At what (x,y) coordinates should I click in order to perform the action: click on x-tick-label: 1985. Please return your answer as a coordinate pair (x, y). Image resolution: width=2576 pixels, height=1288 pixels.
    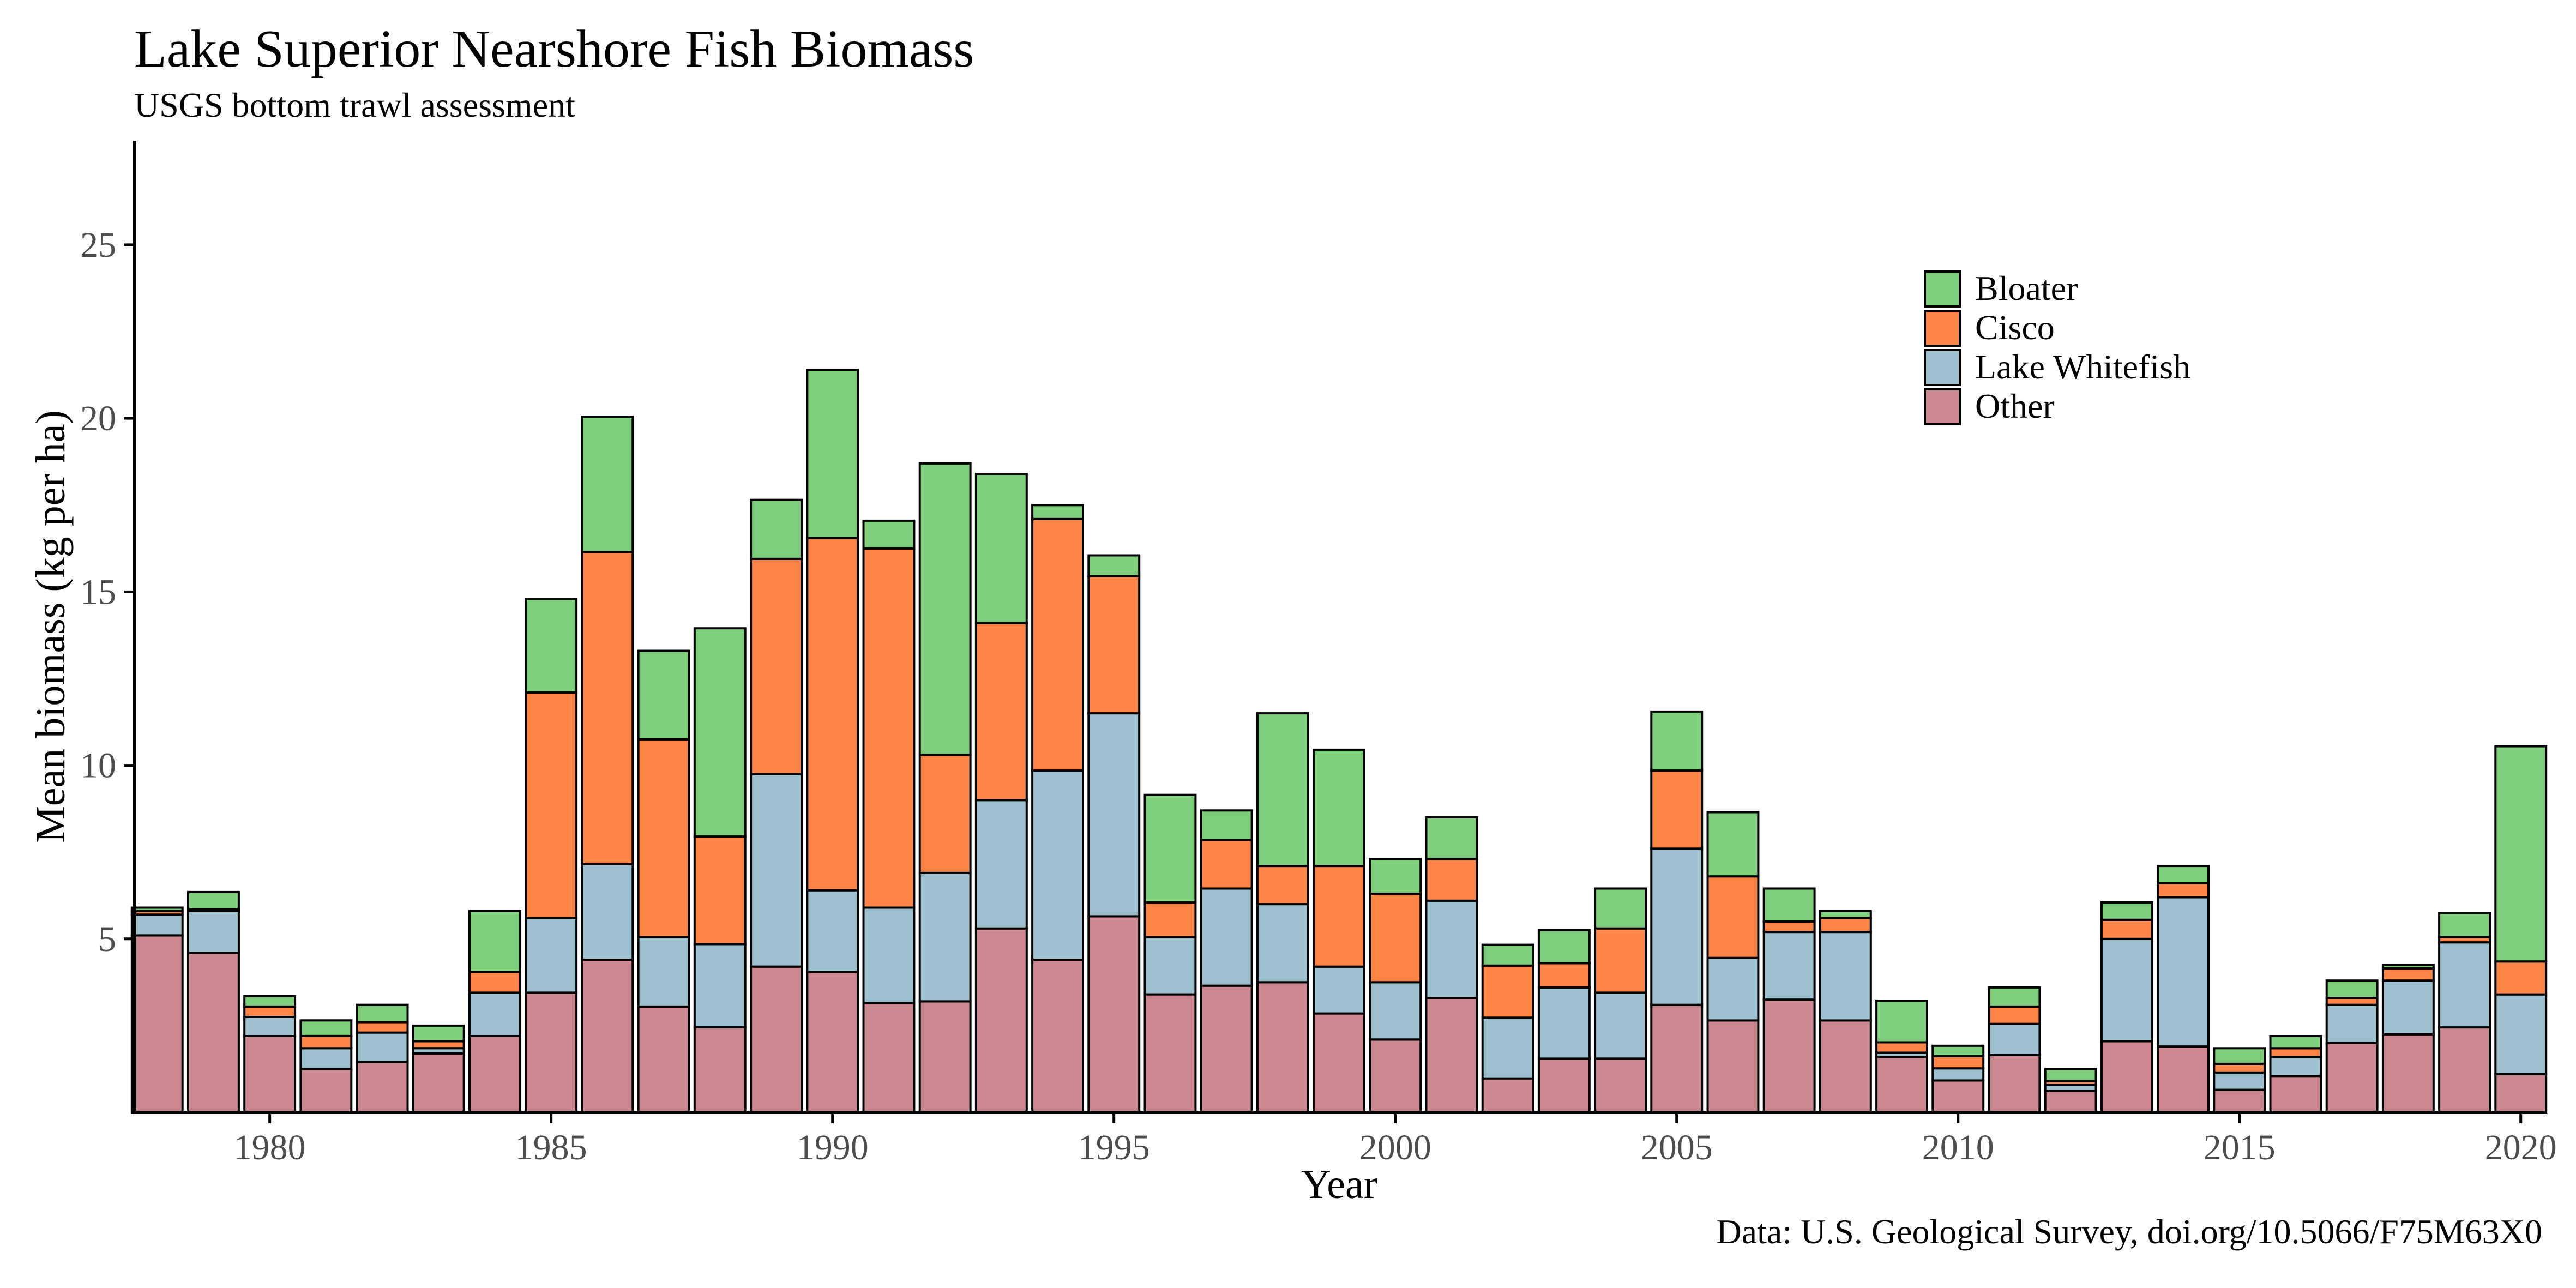
    Looking at the image, I should click on (551, 1147).